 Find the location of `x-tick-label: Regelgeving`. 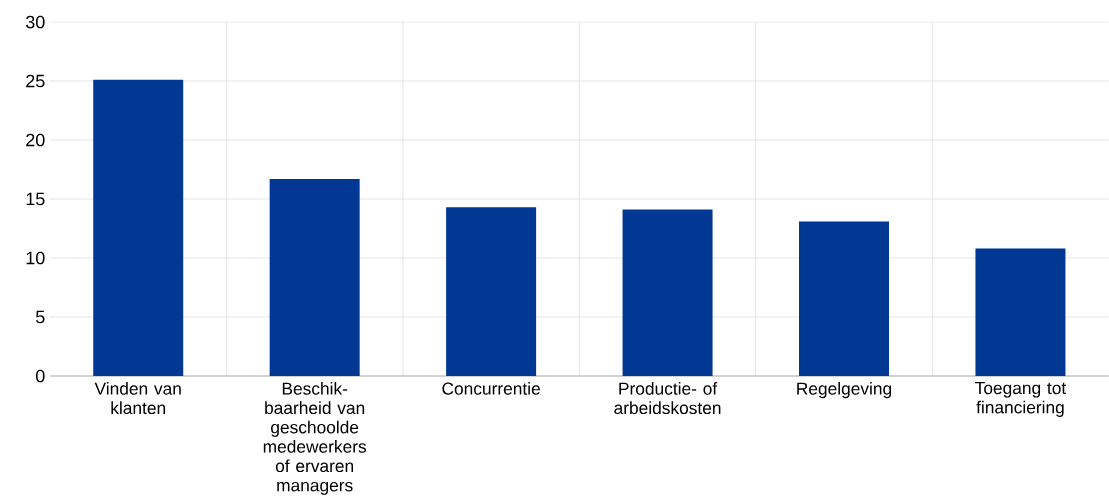

x-tick-label: Regelgeving is located at coordinates (844, 390).